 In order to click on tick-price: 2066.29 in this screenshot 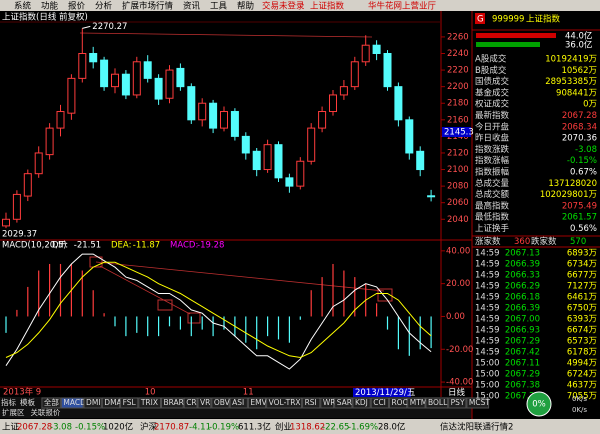, I will do `click(522, 287)`.